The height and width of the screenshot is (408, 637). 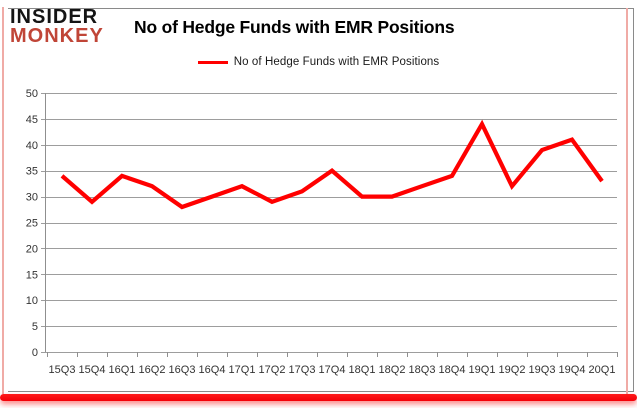 I want to click on y-axis-labels: 0 5 10 15 20 25 30 35 40 45 50, so click(x=32, y=223).